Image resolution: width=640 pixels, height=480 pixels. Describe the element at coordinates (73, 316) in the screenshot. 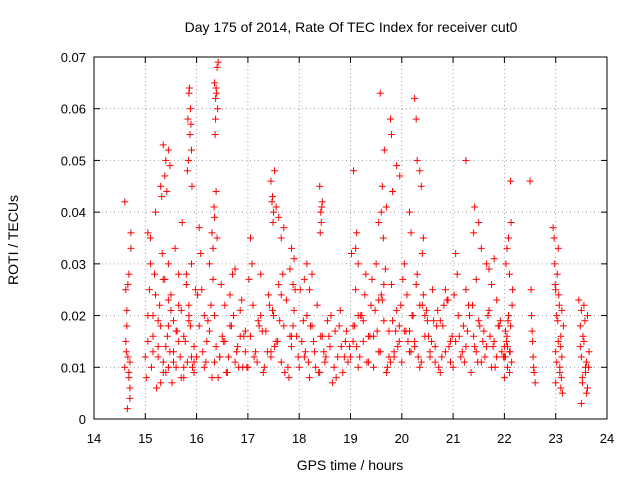

I see `y-tick-label: 0.02` at that location.